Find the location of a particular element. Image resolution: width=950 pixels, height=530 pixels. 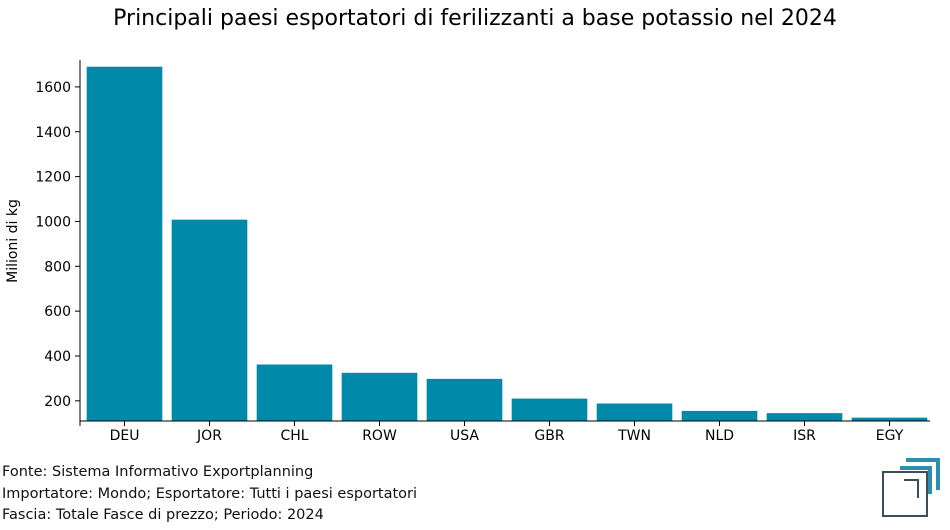

logo-arrow-outer is located at coordinates (923, 474).